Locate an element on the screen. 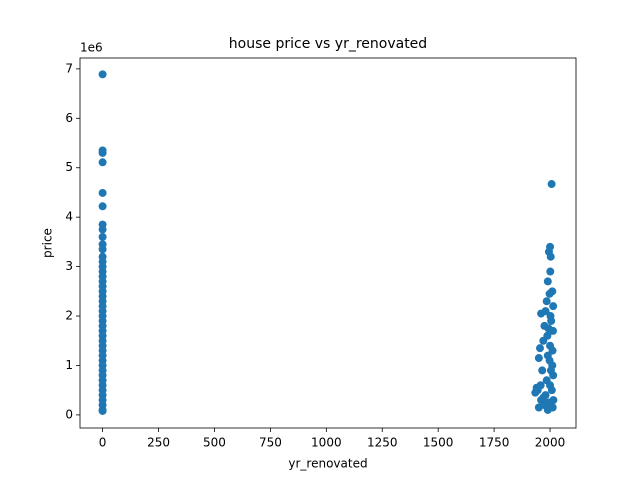 Image resolution: width=640 pixels, height=480 pixels. x-tick-label: 500 is located at coordinates (214, 443).